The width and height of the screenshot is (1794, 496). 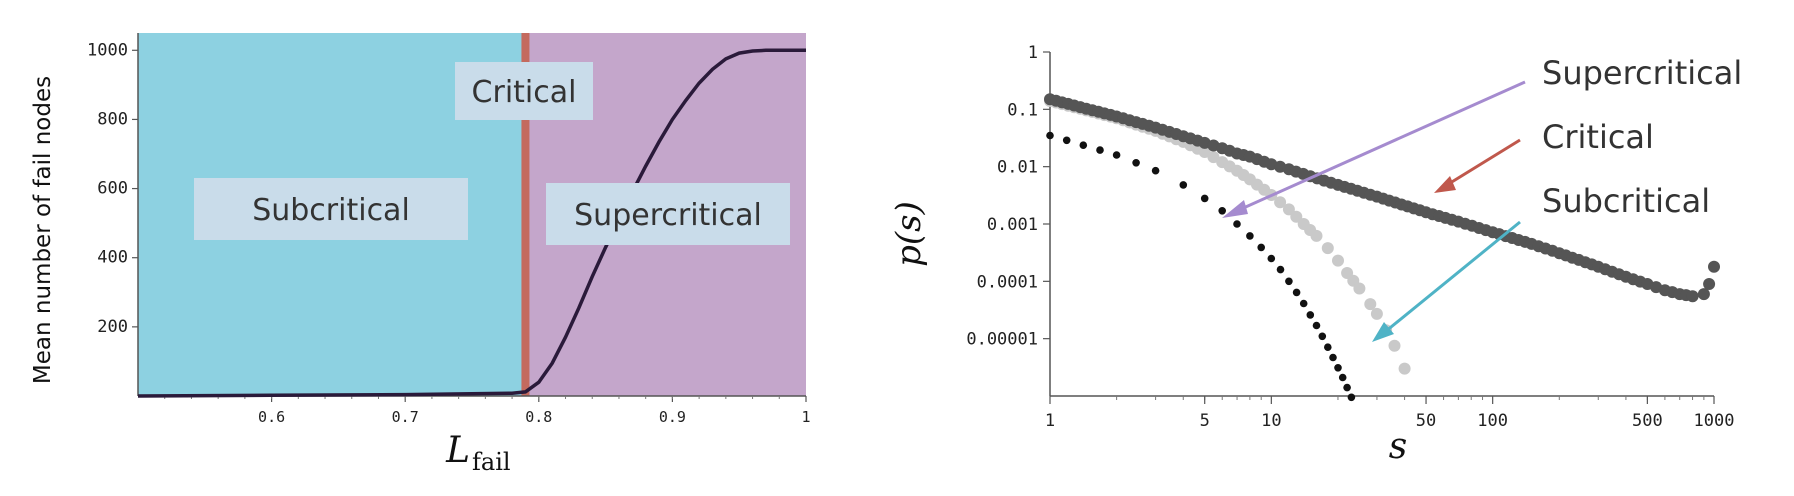 I want to click on series-subcritical, so click(x=1201, y=266).